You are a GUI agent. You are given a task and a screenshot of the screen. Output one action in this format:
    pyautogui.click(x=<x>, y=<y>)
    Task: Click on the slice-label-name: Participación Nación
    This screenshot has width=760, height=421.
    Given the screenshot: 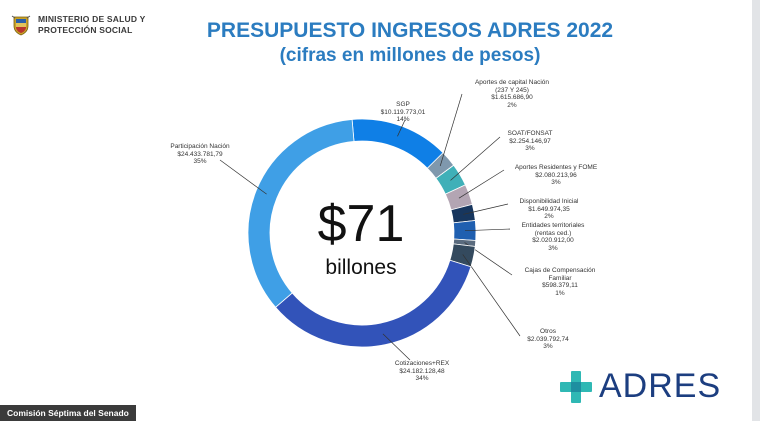 What is the action you would take?
    pyautogui.click(x=200, y=146)
    